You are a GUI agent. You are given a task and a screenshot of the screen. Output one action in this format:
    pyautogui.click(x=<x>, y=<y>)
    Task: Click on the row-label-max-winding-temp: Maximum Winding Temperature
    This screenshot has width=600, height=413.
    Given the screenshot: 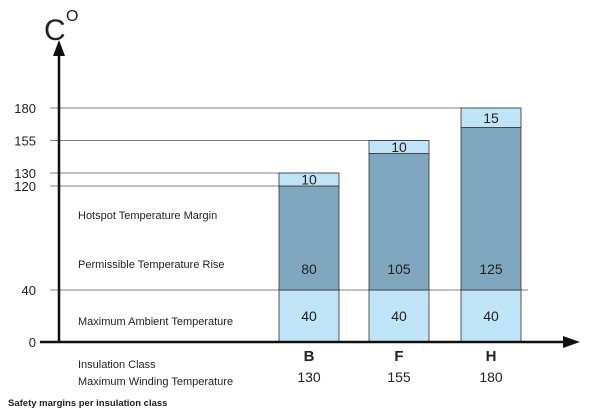 What is the action you would take?
    pyautogui.click(x=155, y=382)
    